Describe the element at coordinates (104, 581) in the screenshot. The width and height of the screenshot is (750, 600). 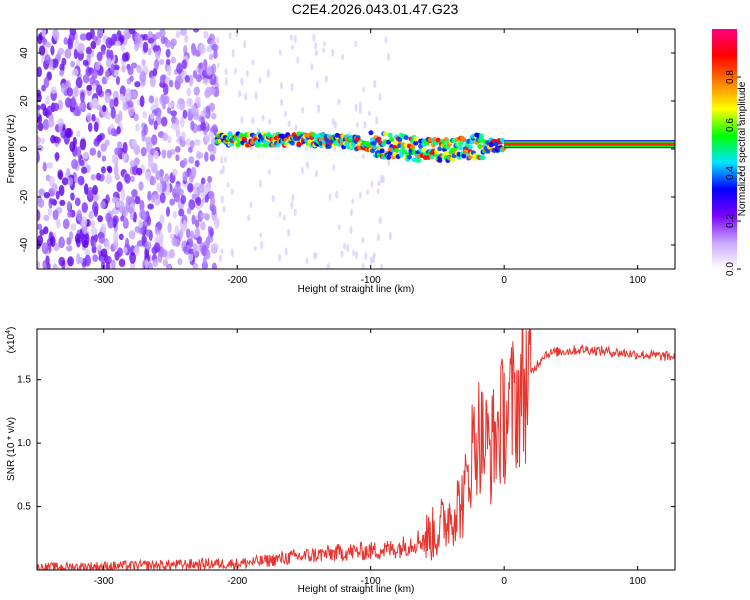
I see `snr-xtick-label: -300` at that location.